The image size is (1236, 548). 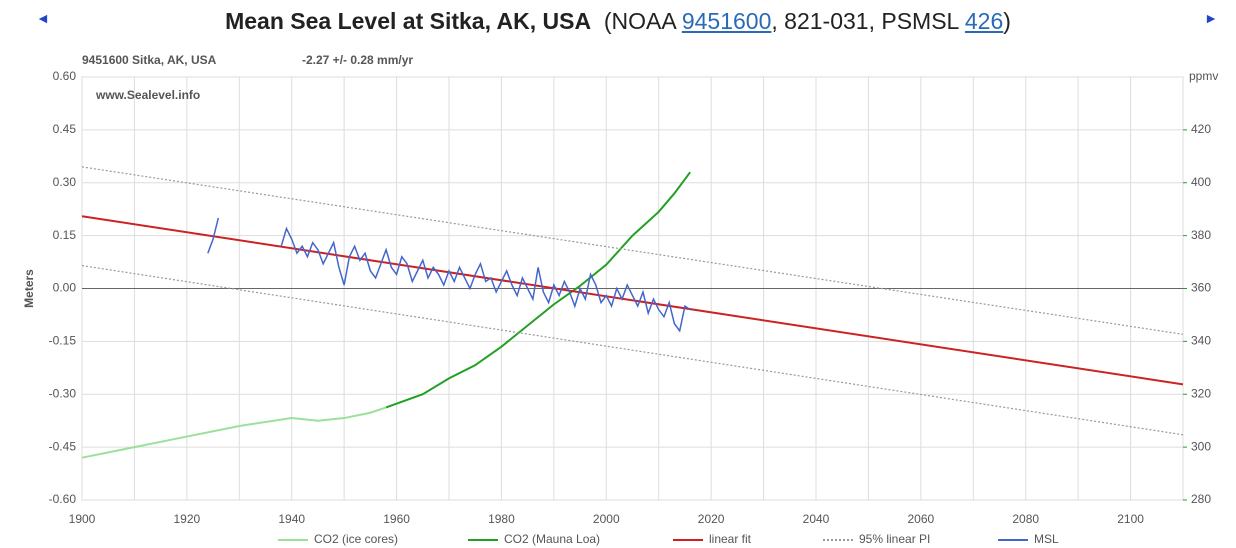 What do you see at coordinates (82, 519) in the screenshot?
I see `x-tick-label: 1900` at bounding box center [82, 519].